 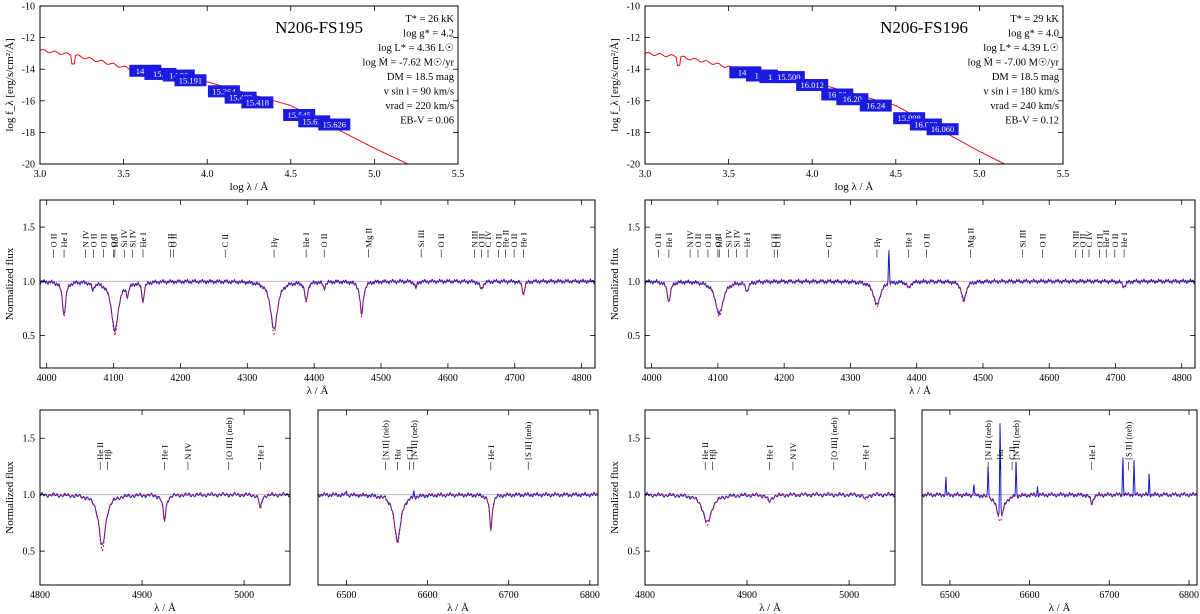 What do you see at coordinates (224, 91) in the screenshot?
I see `photometry-label: 15.364` at bounding box center [224, 91].